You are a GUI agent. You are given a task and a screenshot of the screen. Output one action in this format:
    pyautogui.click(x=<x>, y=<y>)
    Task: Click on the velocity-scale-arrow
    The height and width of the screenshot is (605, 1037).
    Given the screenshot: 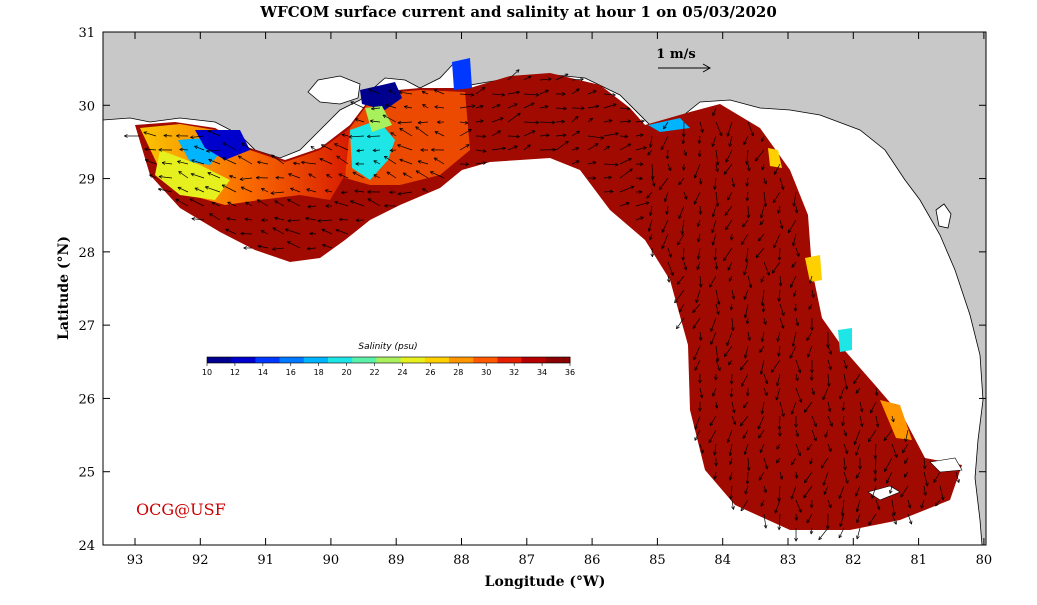 What is the action you would take?
    pyautogui.click(x=685, y=68)
    